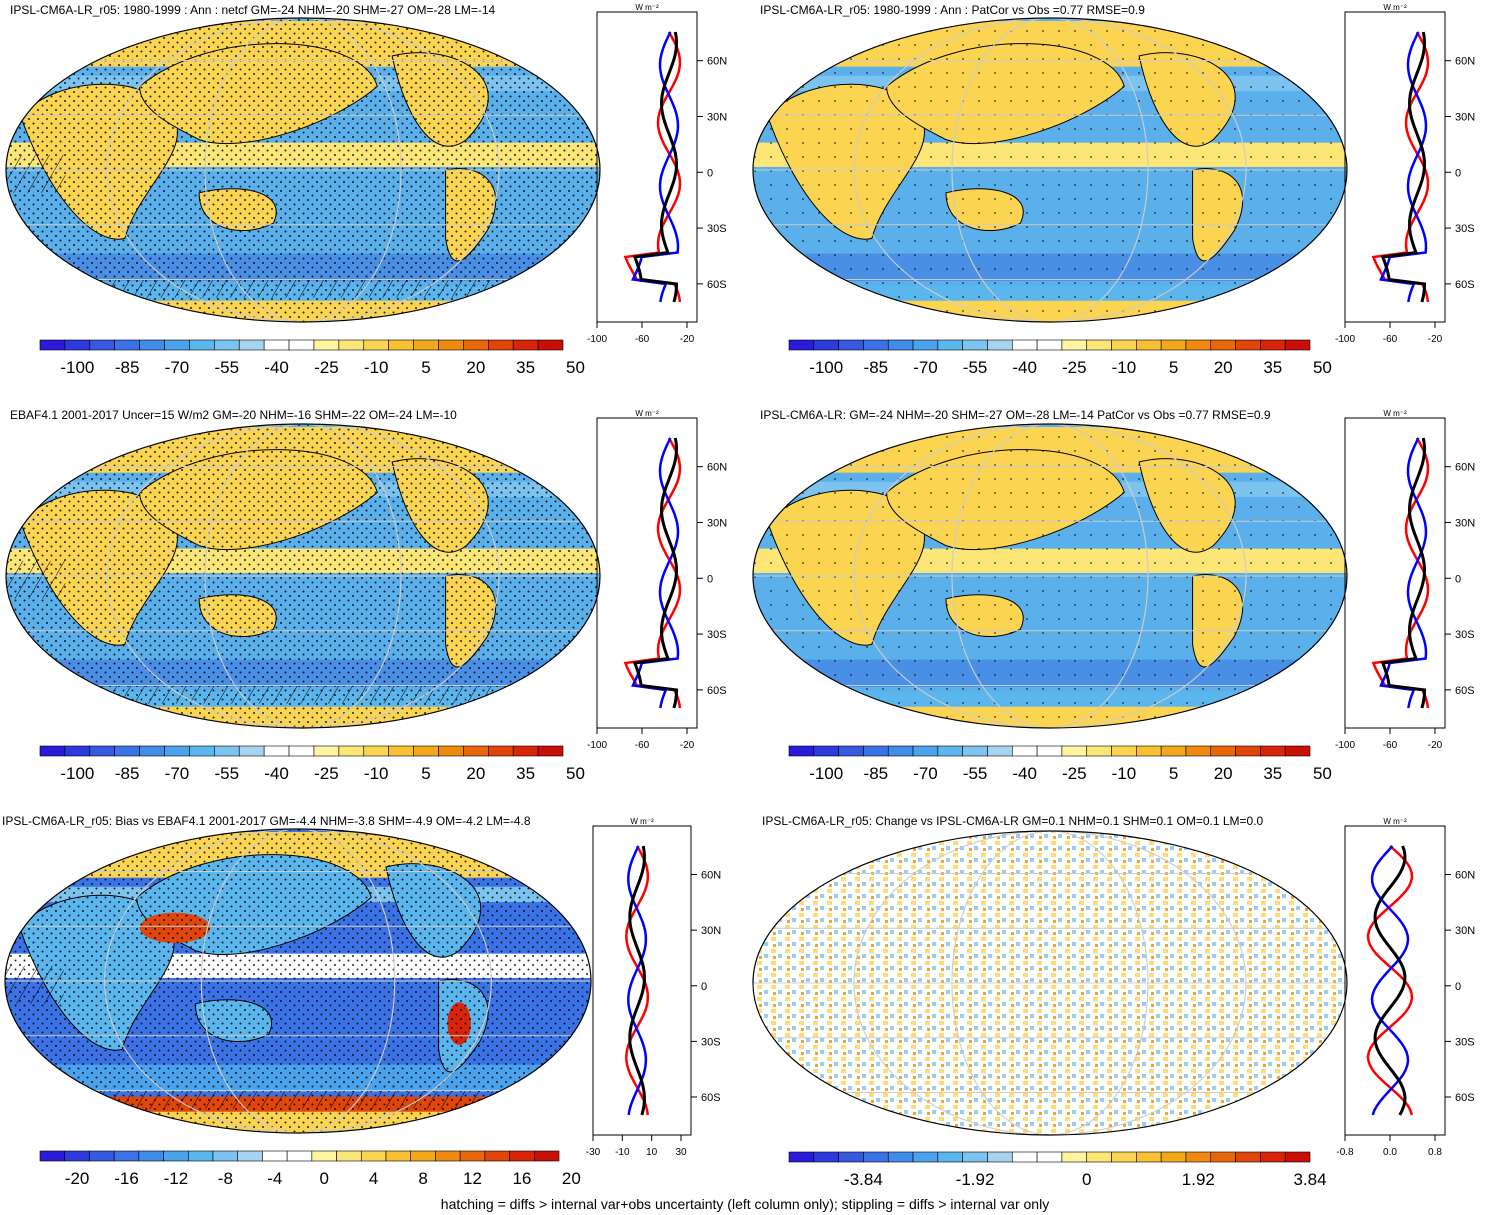 The width and height of the screenshot is (1488, 1215). I want to click on panel-4-lat-tick: 60N, so click(1465, 468).